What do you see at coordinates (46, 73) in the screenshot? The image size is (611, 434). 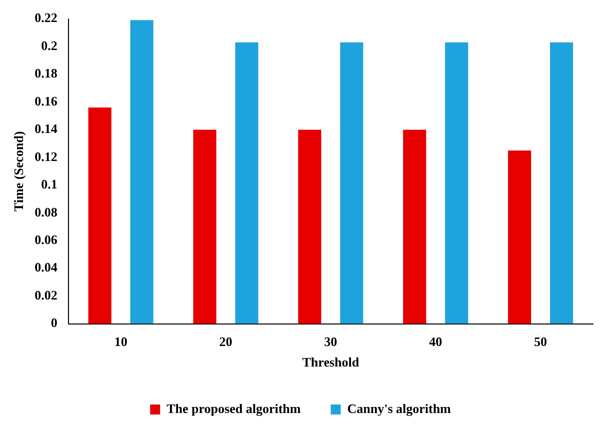 I see `y-tick-label: 0.18` at bounding box center [46, 73].